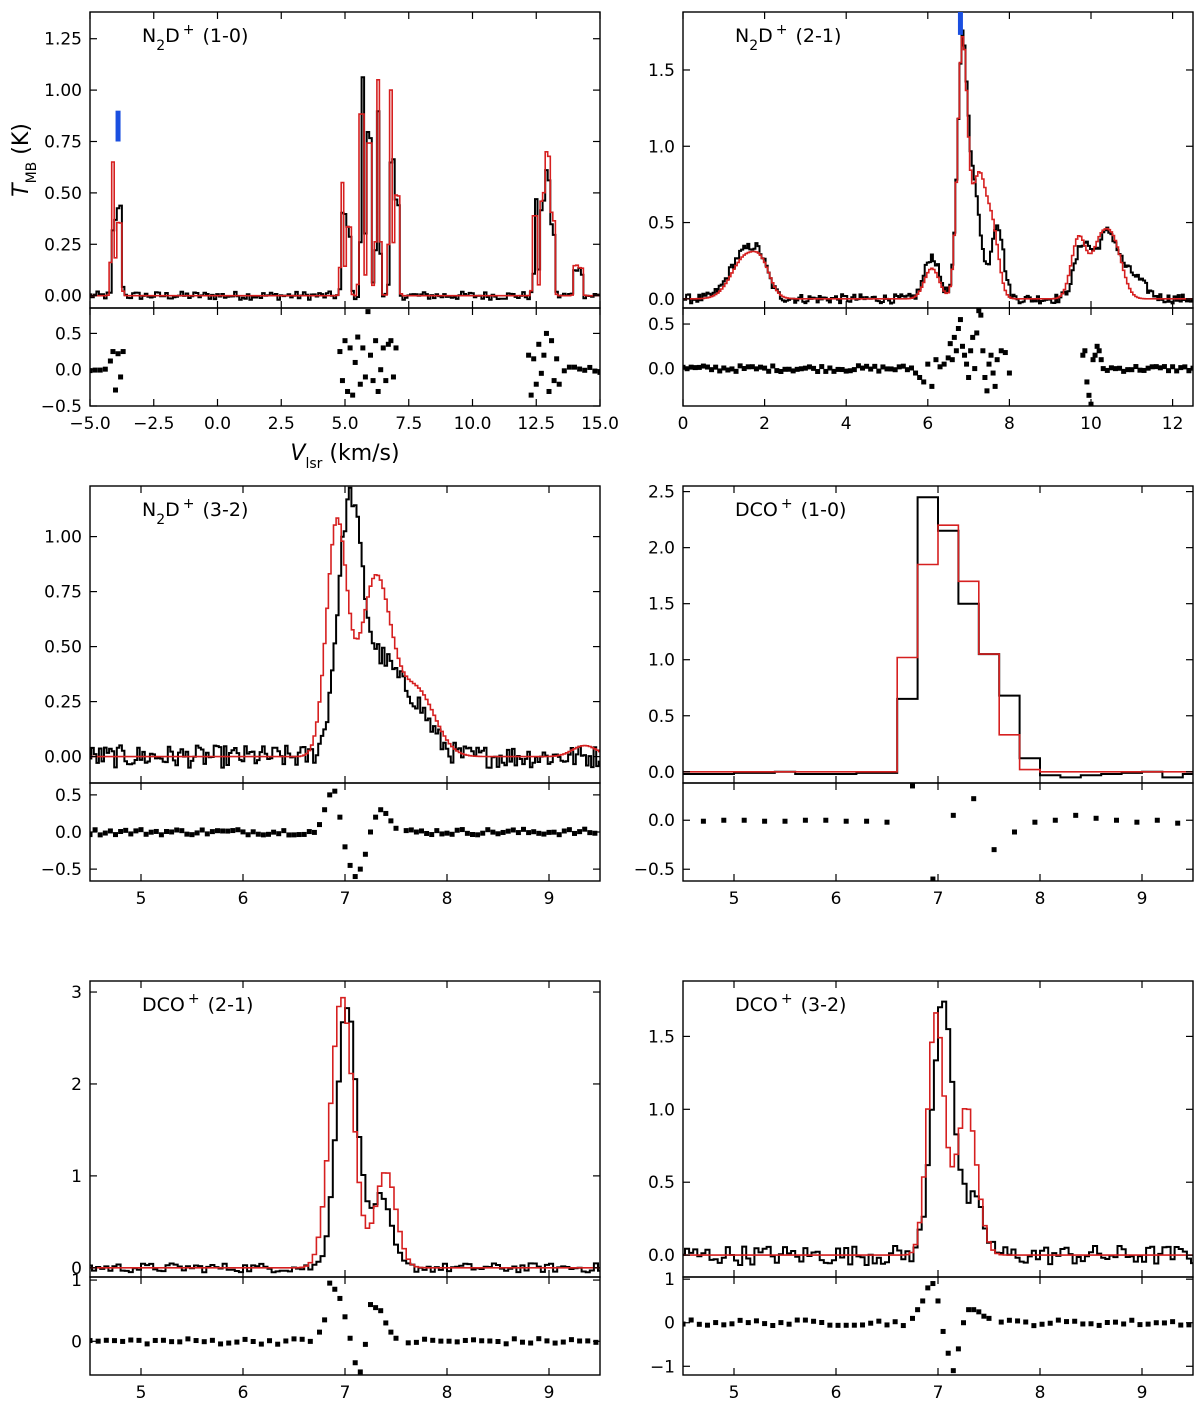  Describe the element at coordinates (63, 143) in the screenshot. I see `y-tick-label: 0.75` at that location.